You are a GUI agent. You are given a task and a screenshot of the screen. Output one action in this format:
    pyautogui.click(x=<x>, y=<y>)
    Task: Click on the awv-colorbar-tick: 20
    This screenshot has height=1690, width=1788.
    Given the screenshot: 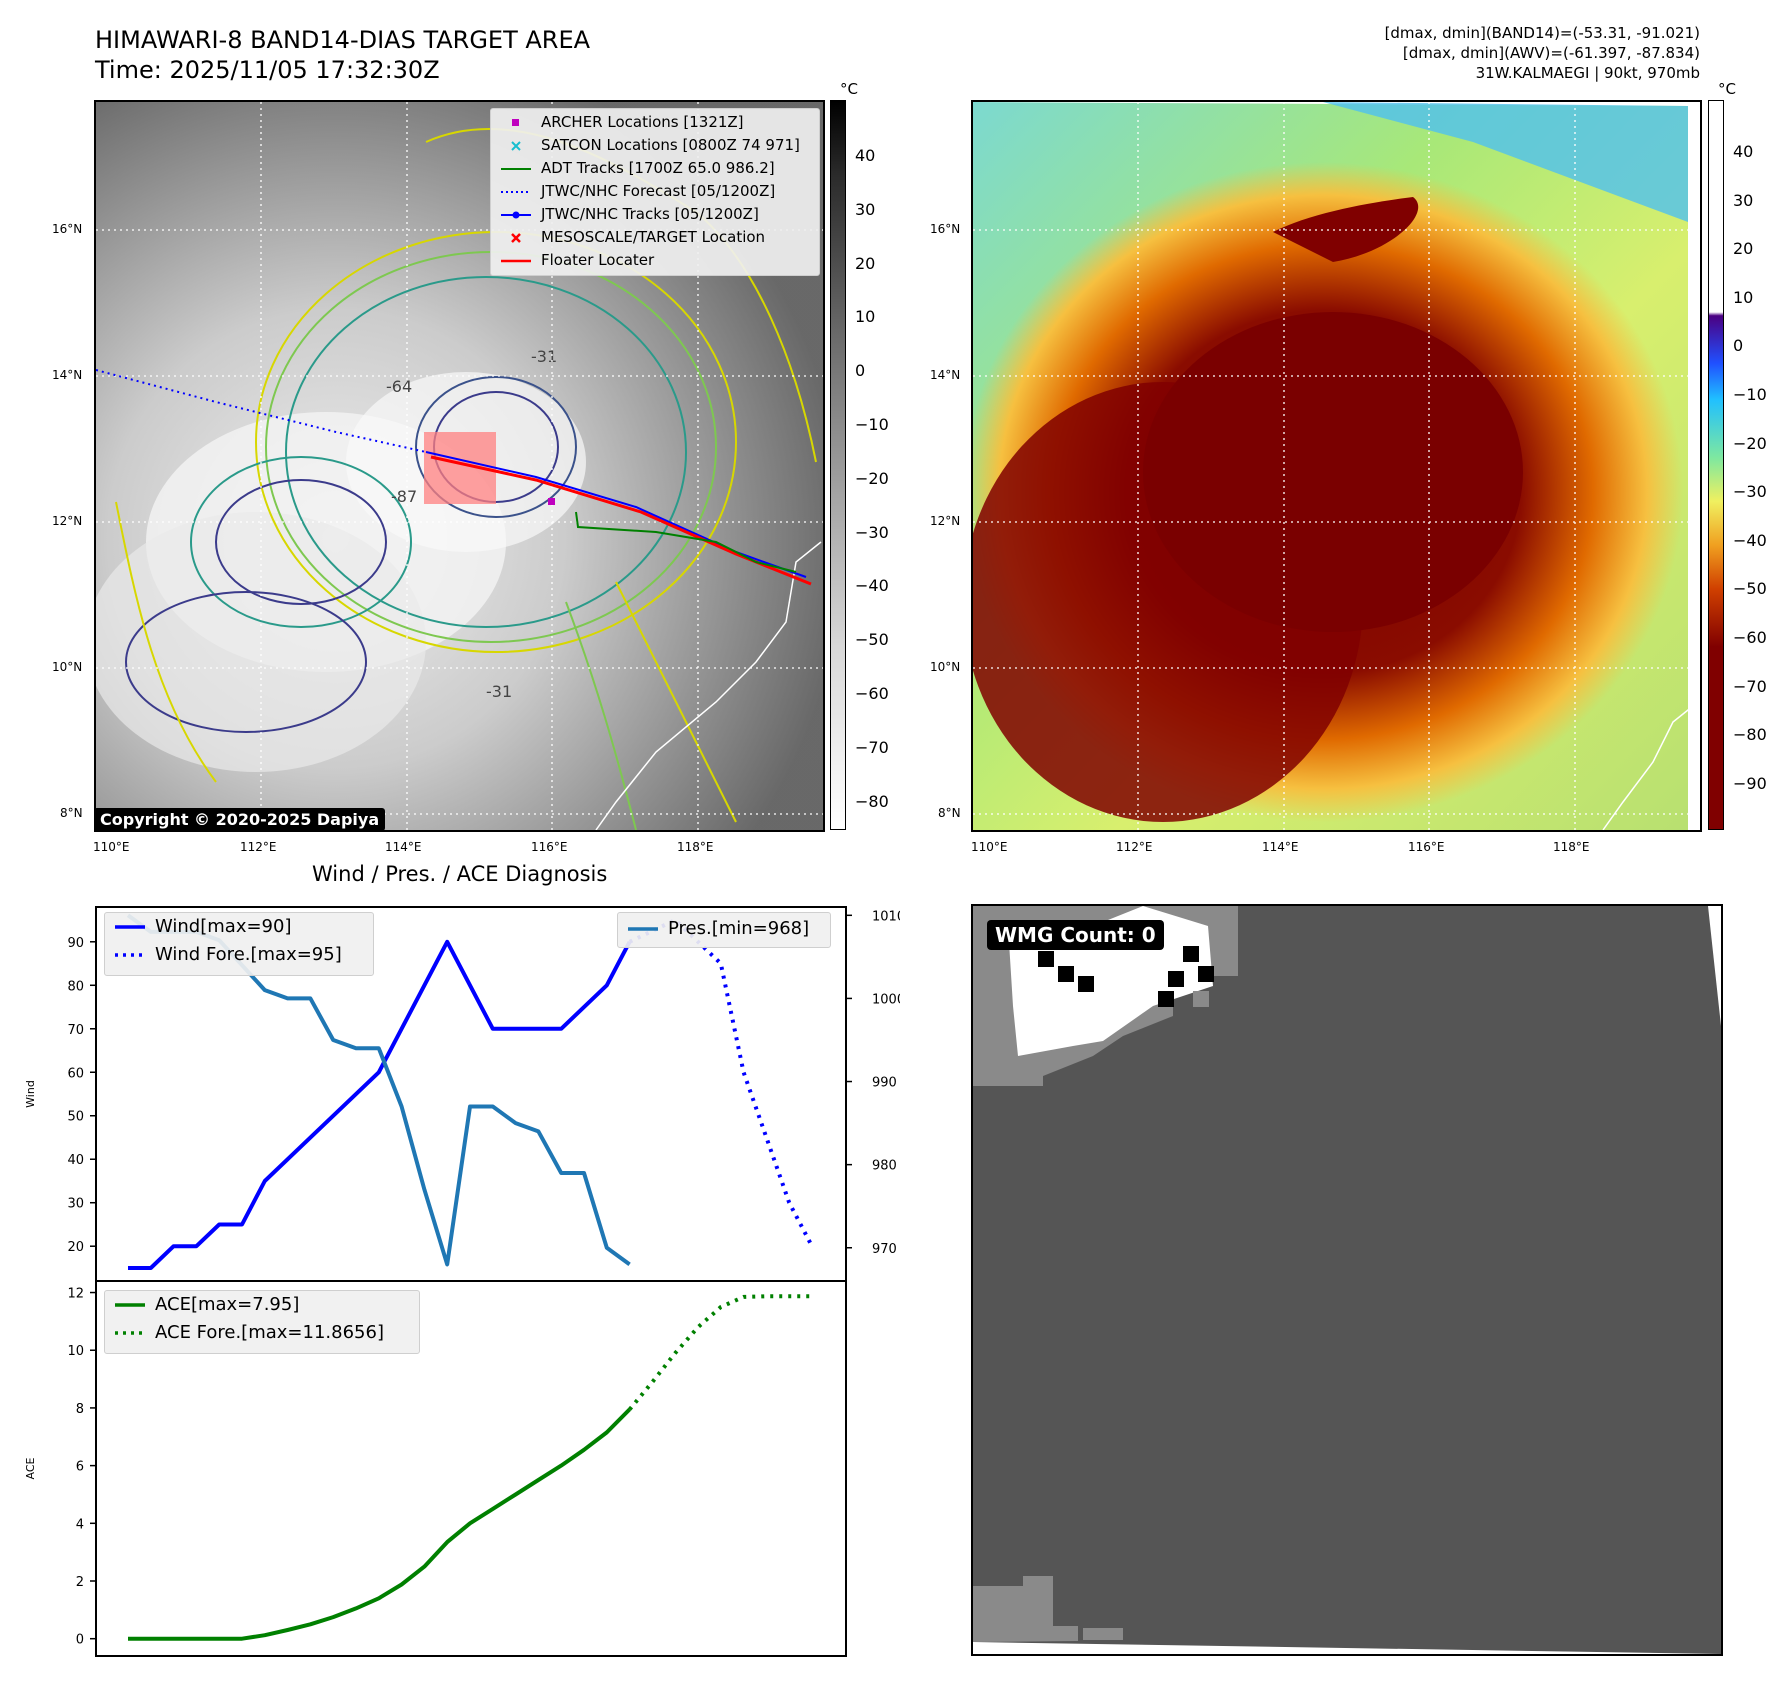 What is the action you would take?
    pyautogui.click(x=1743, y=249)
    